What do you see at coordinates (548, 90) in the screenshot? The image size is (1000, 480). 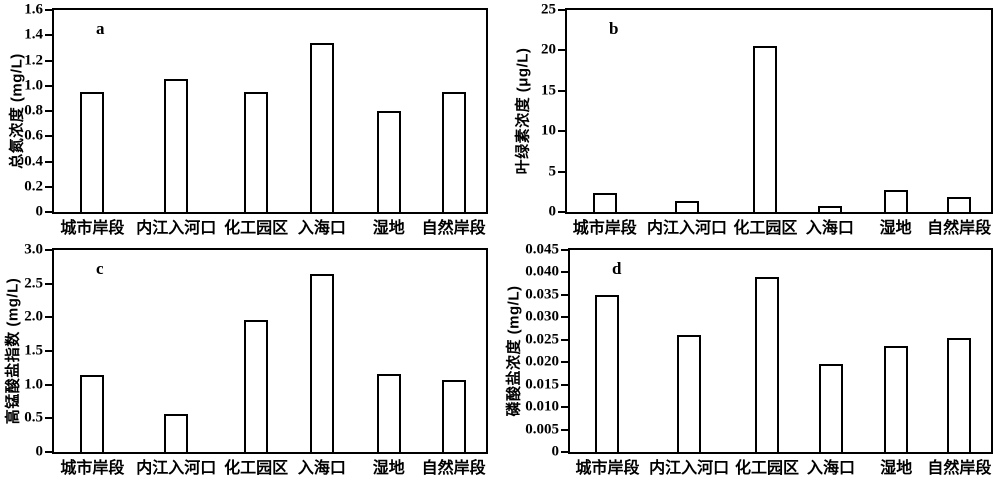 I see `y-tick-label: 15` at bounding box center [548, 90].